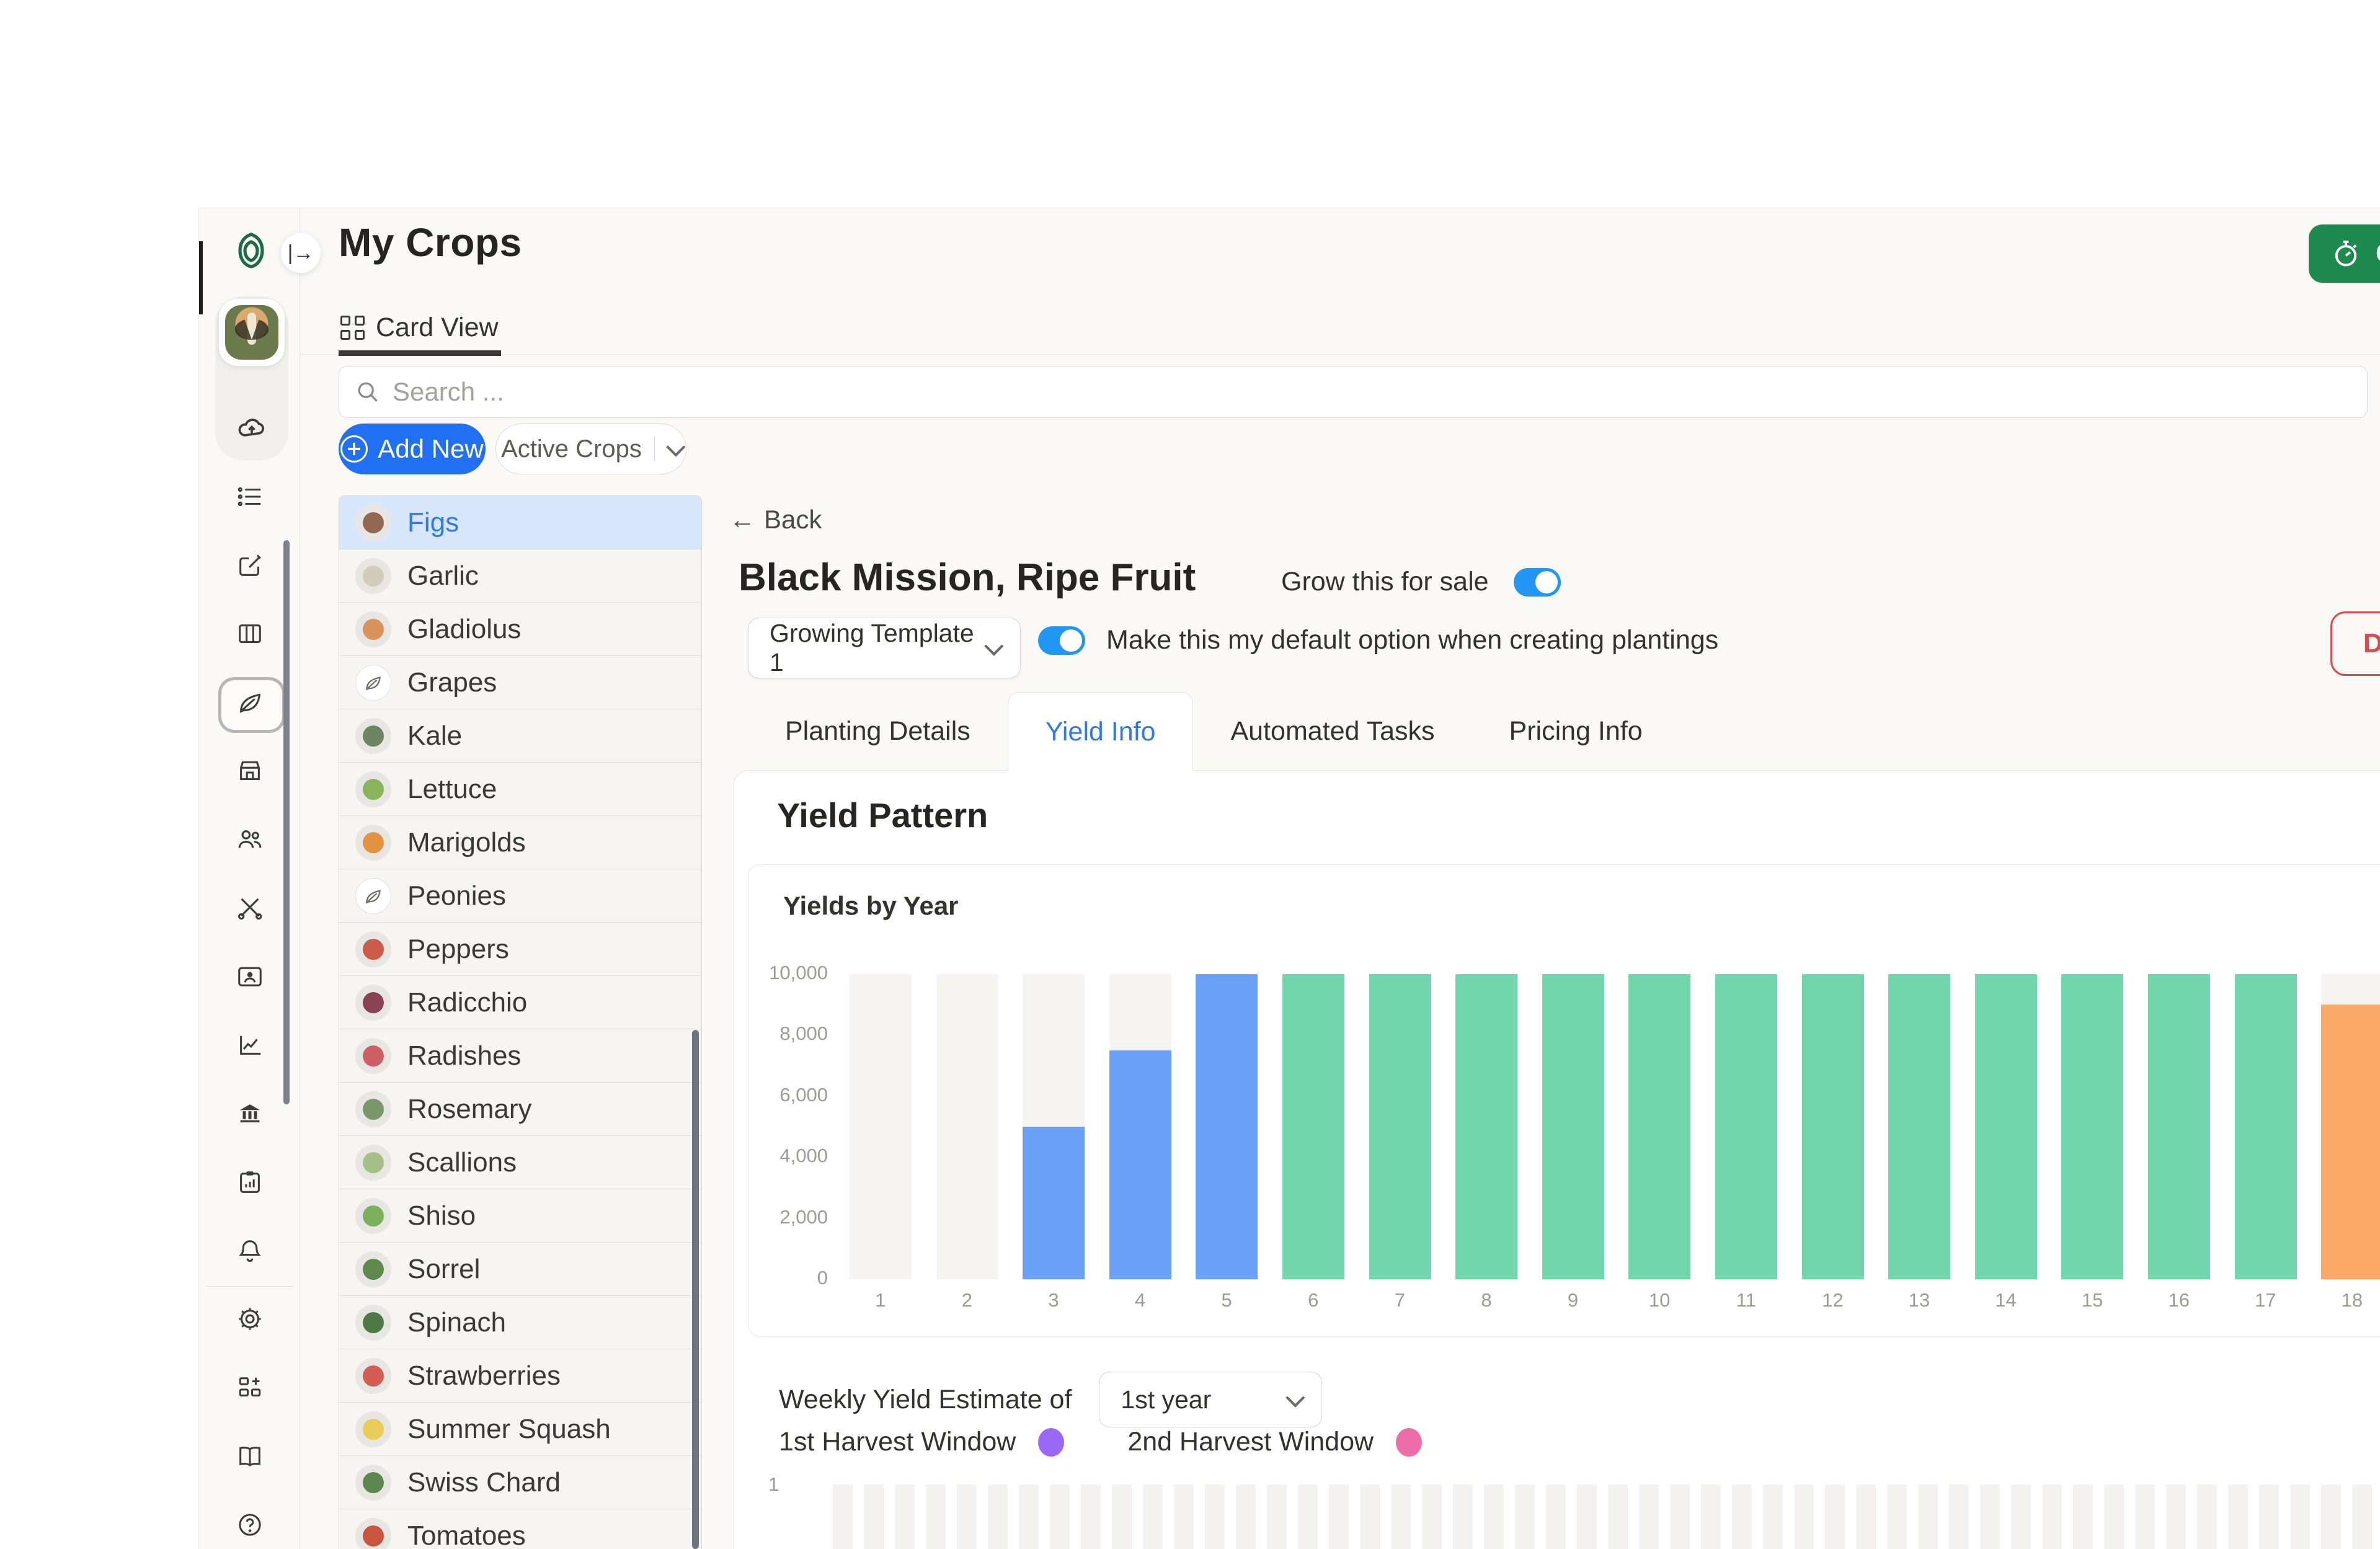 This screenshot has height=1549, width=2380. Describe the element at coordinates (520, 522) in the screenshot. I see `crop-list-item-figs: Figs` at that location.